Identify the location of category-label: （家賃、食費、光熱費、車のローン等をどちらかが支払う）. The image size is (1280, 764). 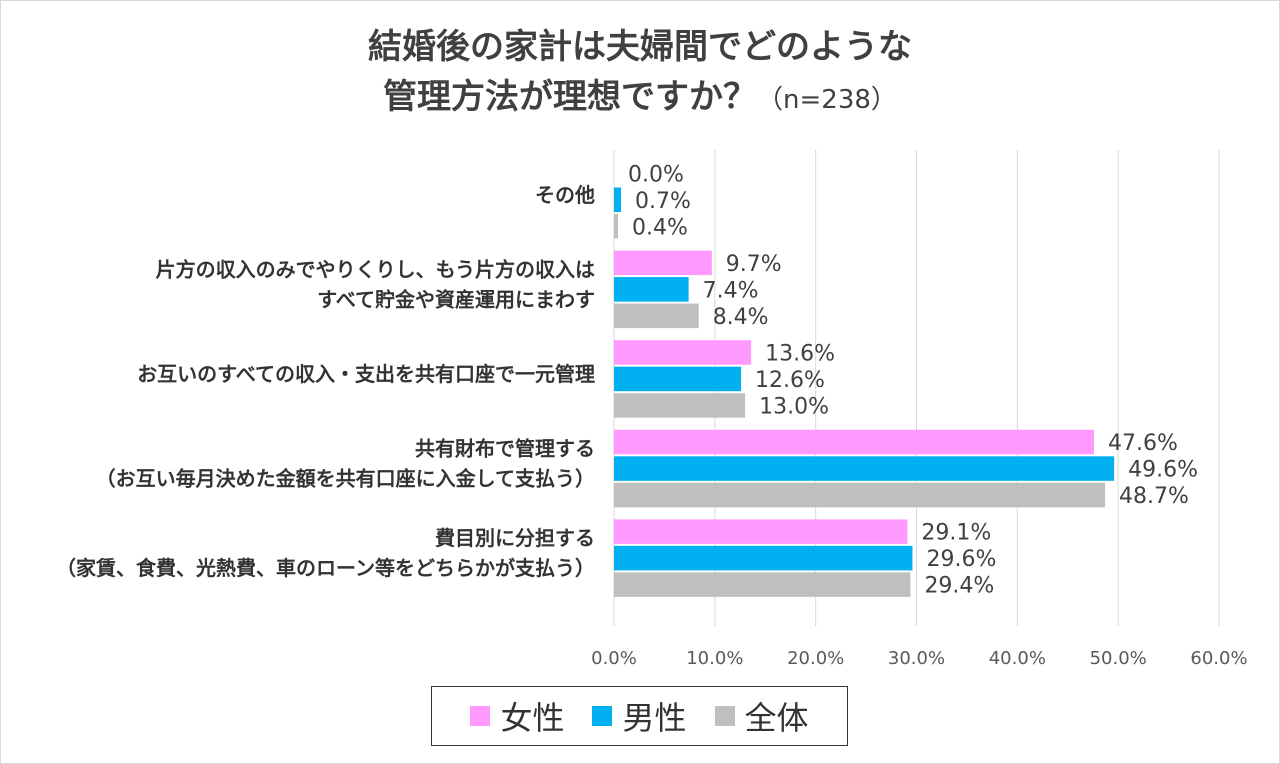
(325, 568).